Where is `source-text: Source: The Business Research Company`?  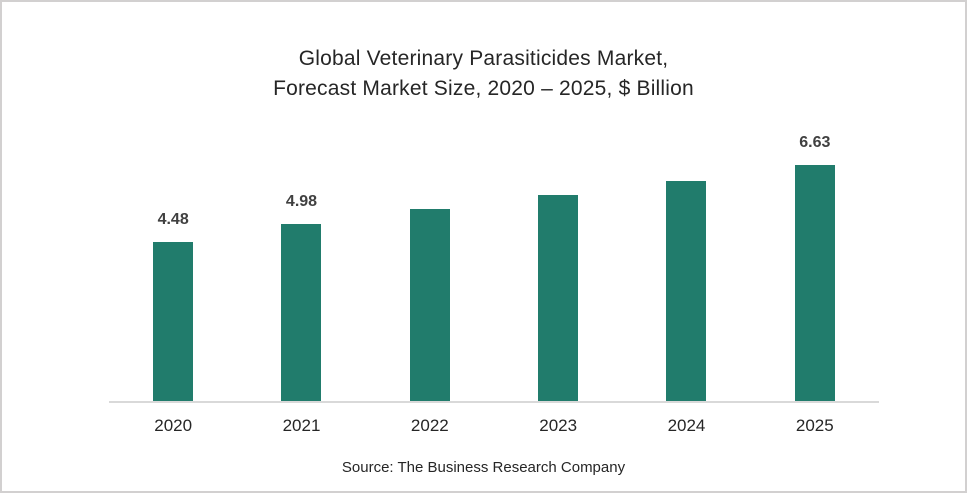
source-text: Source: The Business Research Company is located at coordinates (483, 467).